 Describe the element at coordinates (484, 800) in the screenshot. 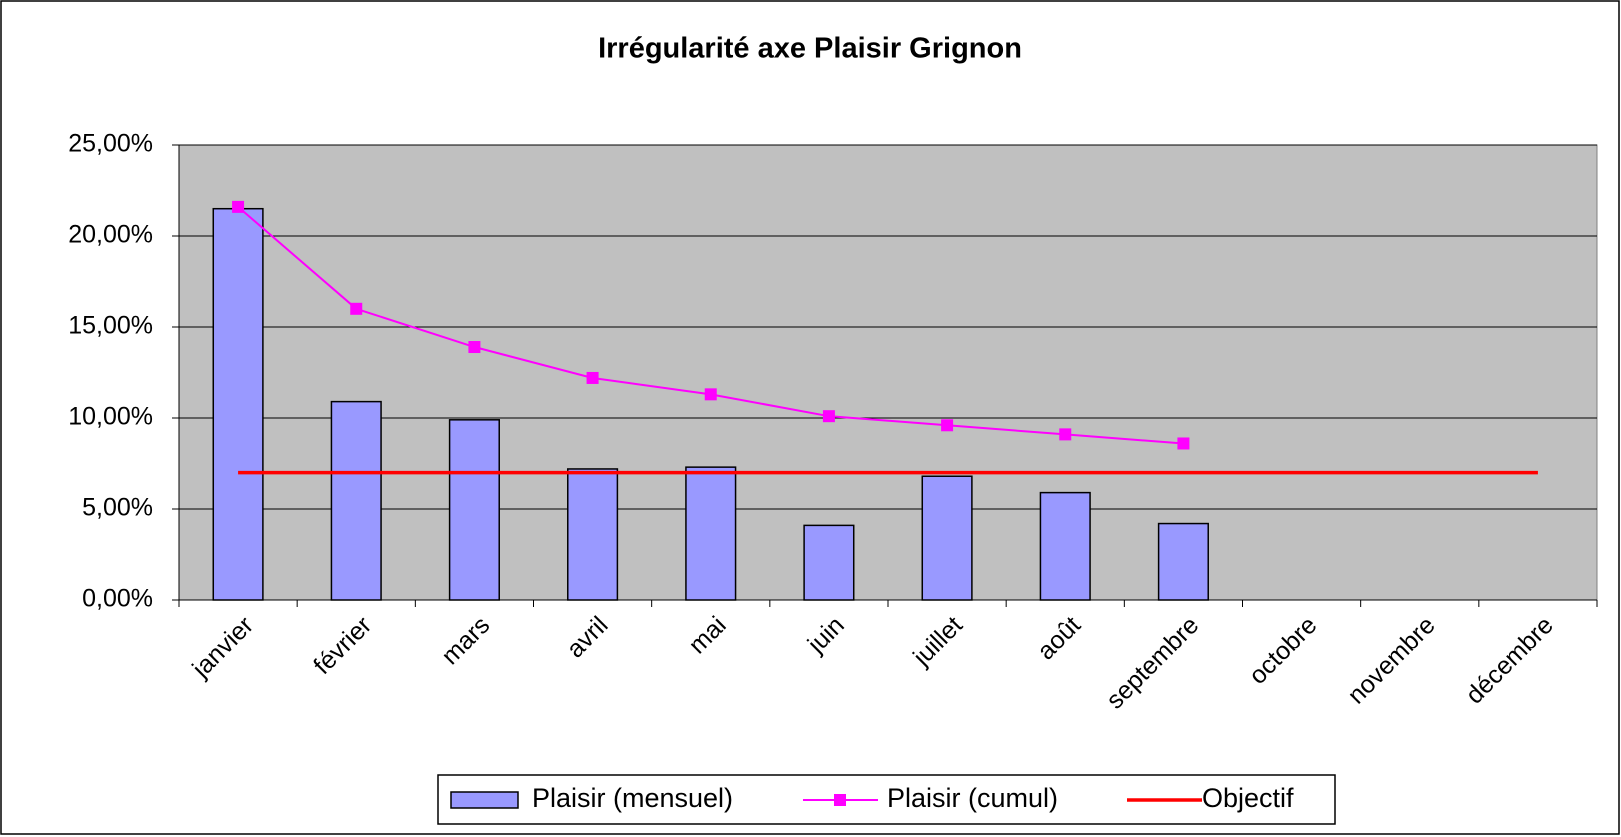

I see `legend-swatch` at that location.